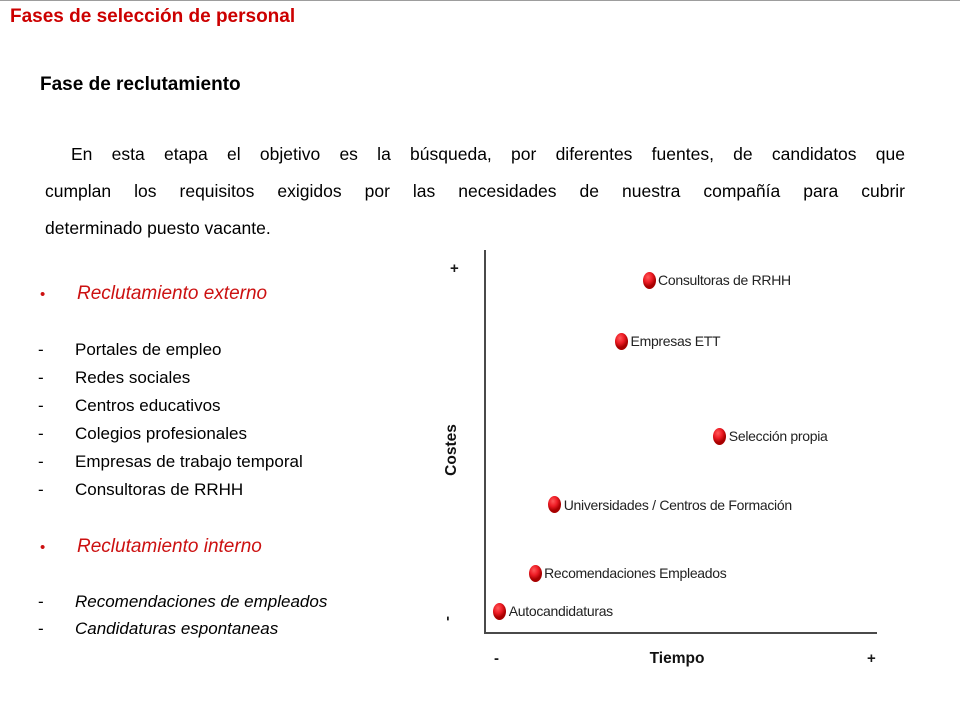  I want to click on list-item: - Recomendaciones de empleados, so click(163, 605).